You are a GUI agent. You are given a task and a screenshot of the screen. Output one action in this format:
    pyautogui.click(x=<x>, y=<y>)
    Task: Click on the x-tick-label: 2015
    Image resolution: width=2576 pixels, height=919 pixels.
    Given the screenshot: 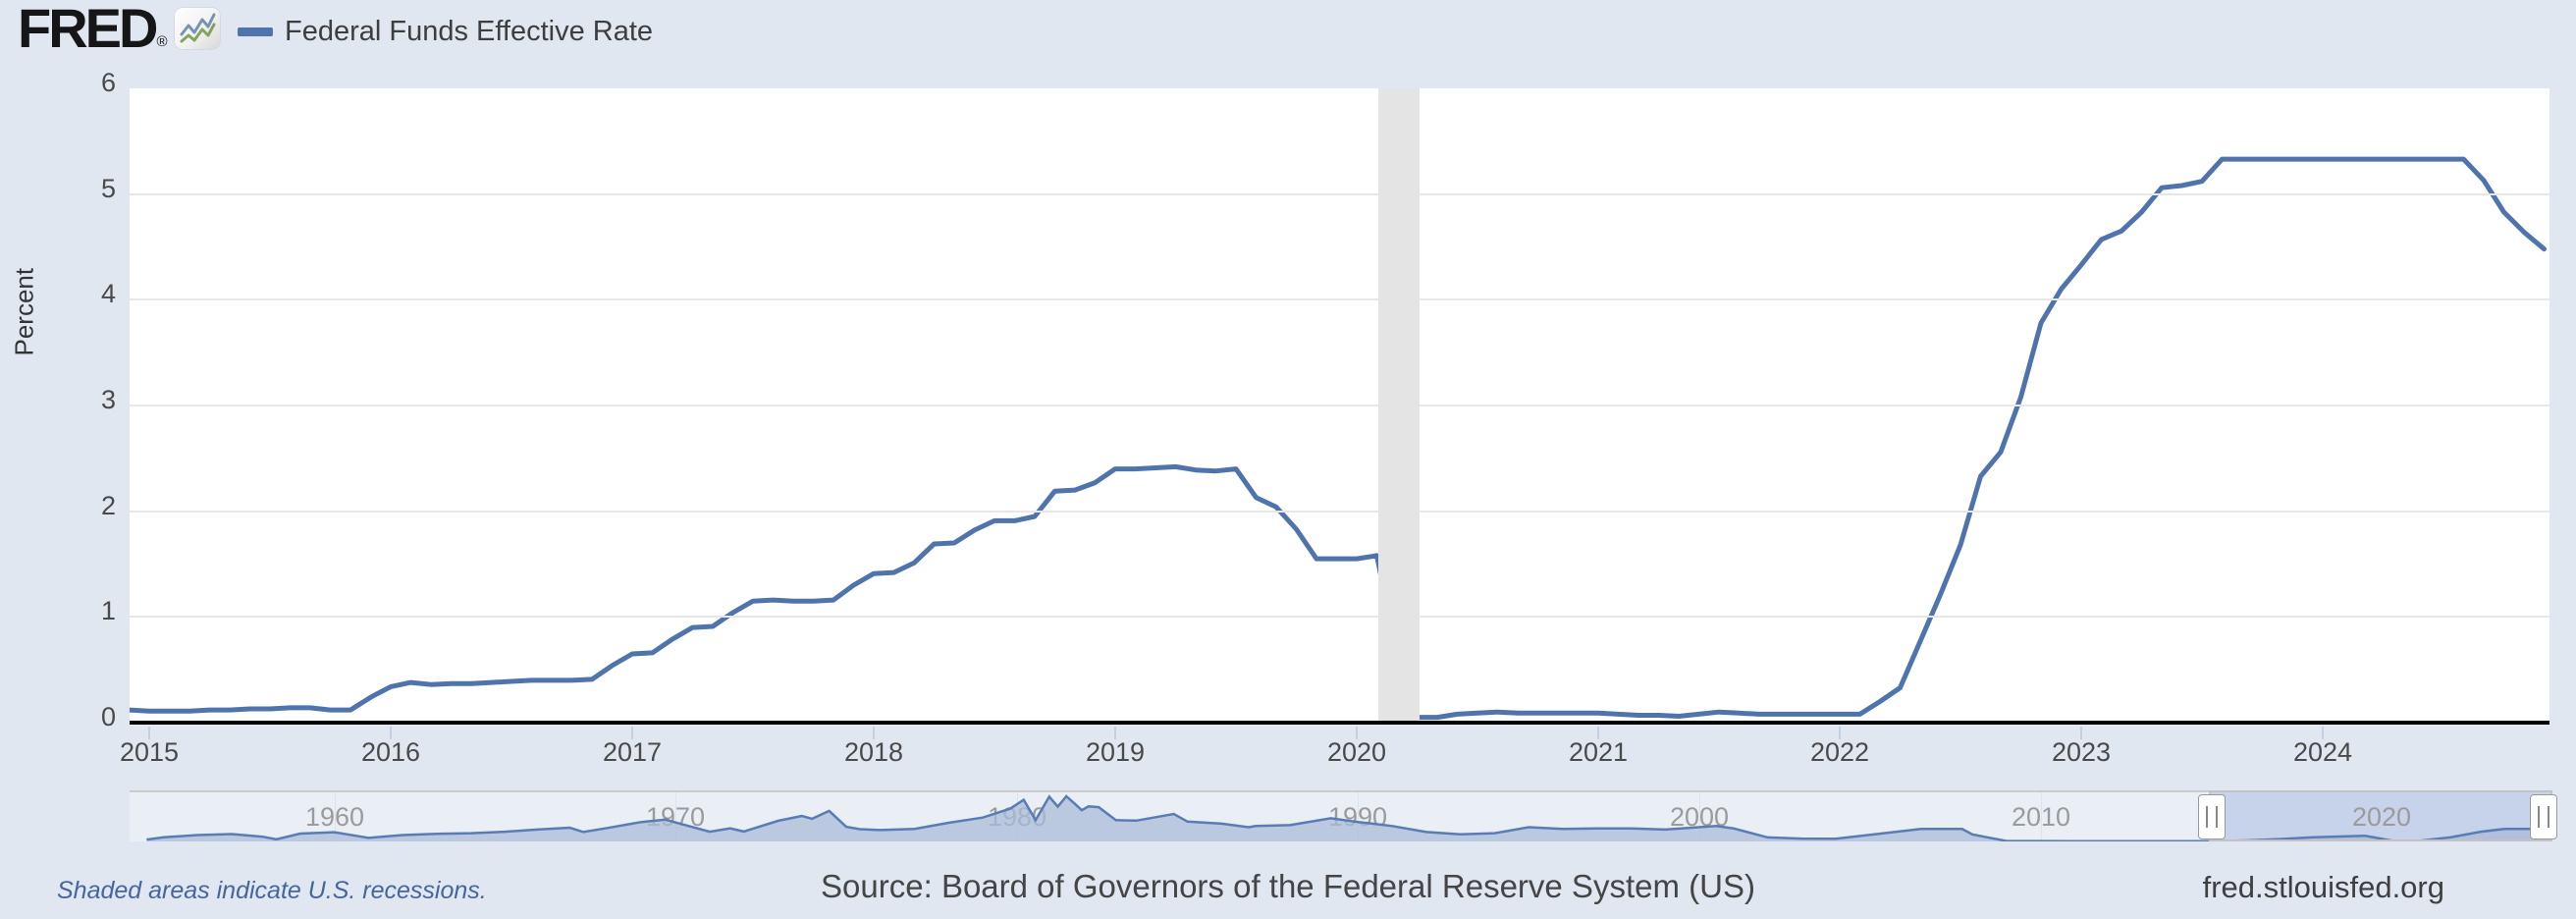 What is the action you would take?
    pyautogui.click(x=149, y=752)
    